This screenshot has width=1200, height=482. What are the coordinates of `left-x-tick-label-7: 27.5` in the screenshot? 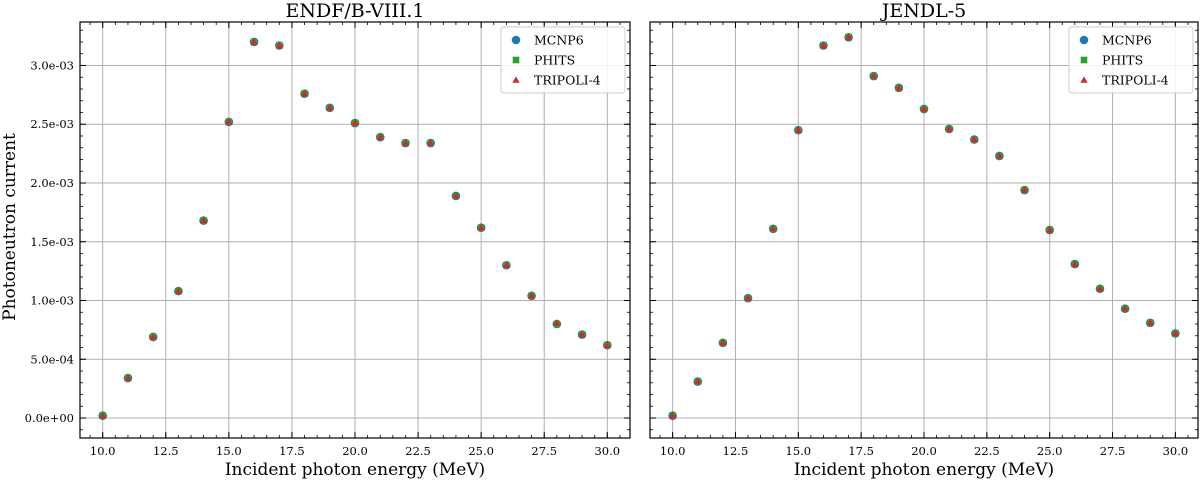 It's located at (544, 451).